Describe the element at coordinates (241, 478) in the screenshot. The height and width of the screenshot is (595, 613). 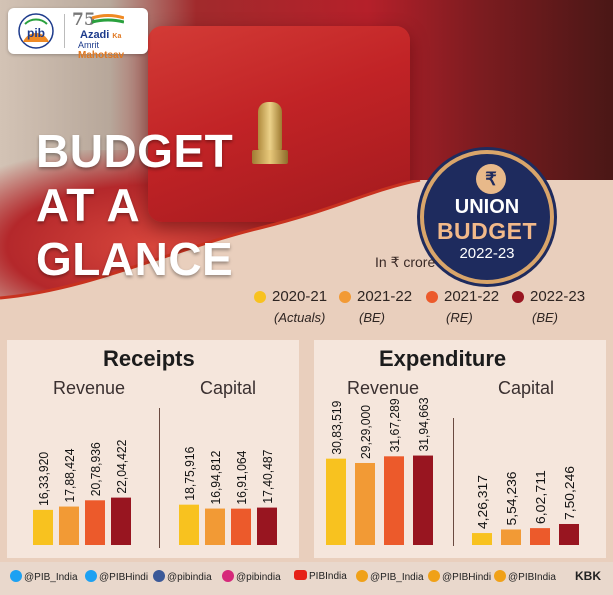
I see `bar-value-label: 16,91,064` at that location.